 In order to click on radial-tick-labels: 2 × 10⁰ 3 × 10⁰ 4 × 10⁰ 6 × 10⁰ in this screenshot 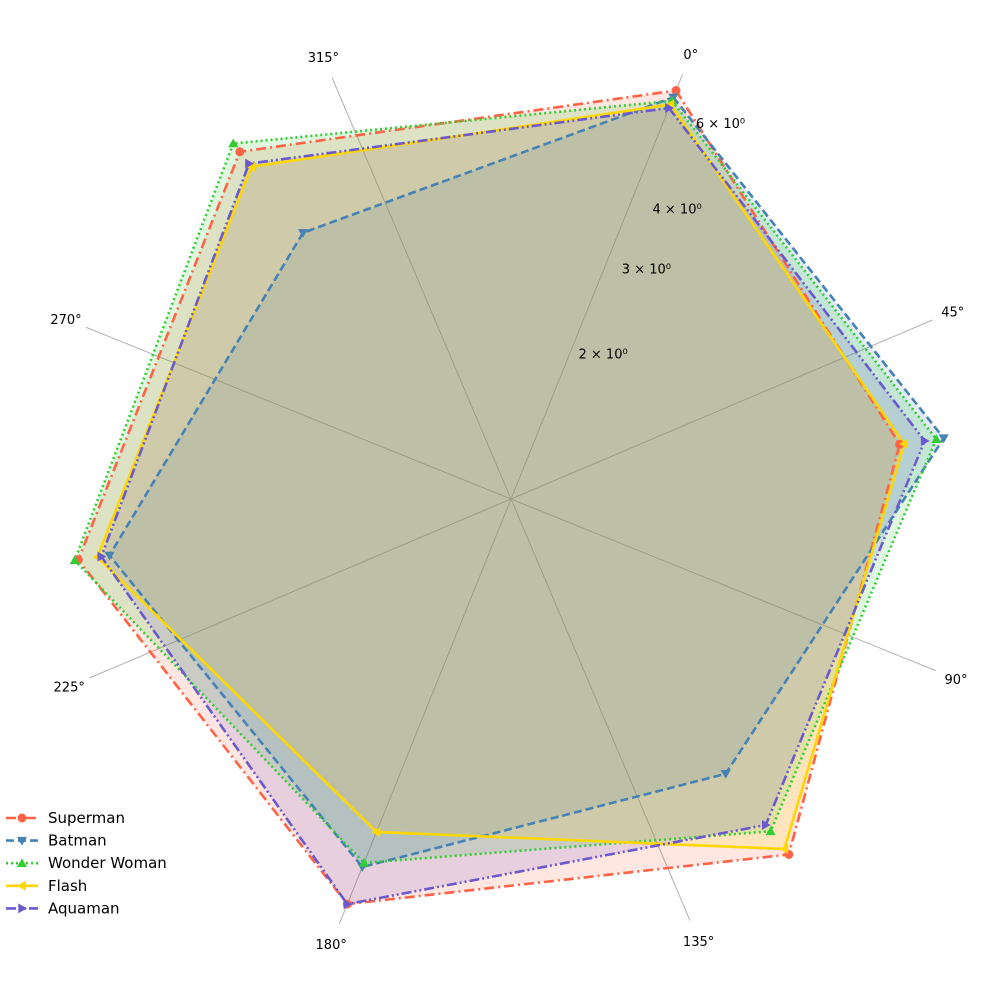, I will do `click(662, 239)`.